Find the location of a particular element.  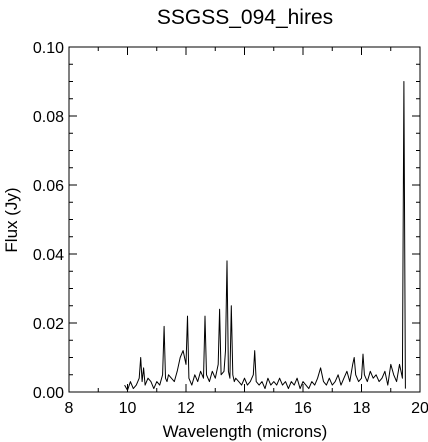

x-tick-label: 16 is located at coordinates (303, 408).